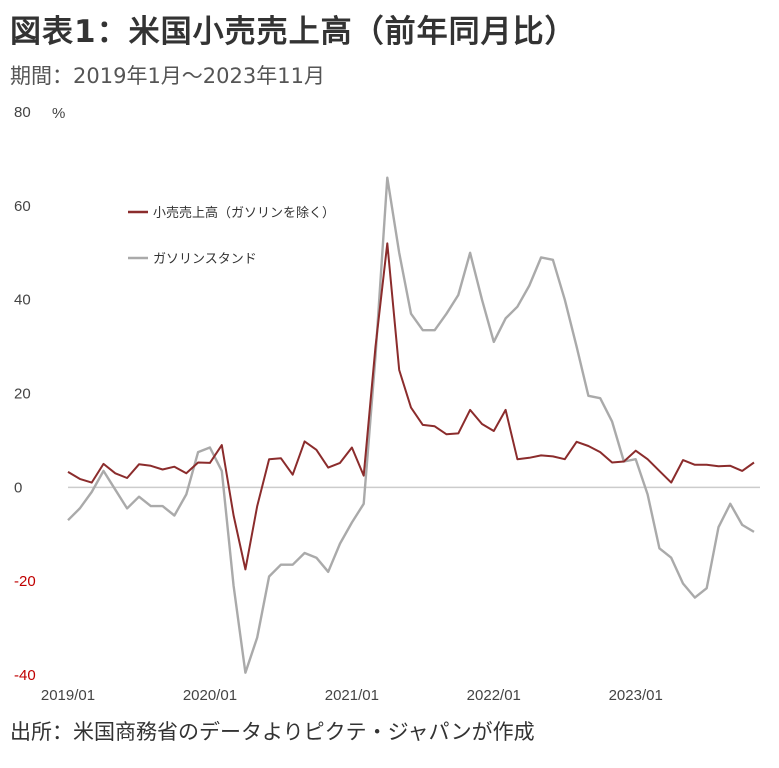 This screenshot has width=779, height=768. I want to click on y-tick-label: 40, so click(22, 300).